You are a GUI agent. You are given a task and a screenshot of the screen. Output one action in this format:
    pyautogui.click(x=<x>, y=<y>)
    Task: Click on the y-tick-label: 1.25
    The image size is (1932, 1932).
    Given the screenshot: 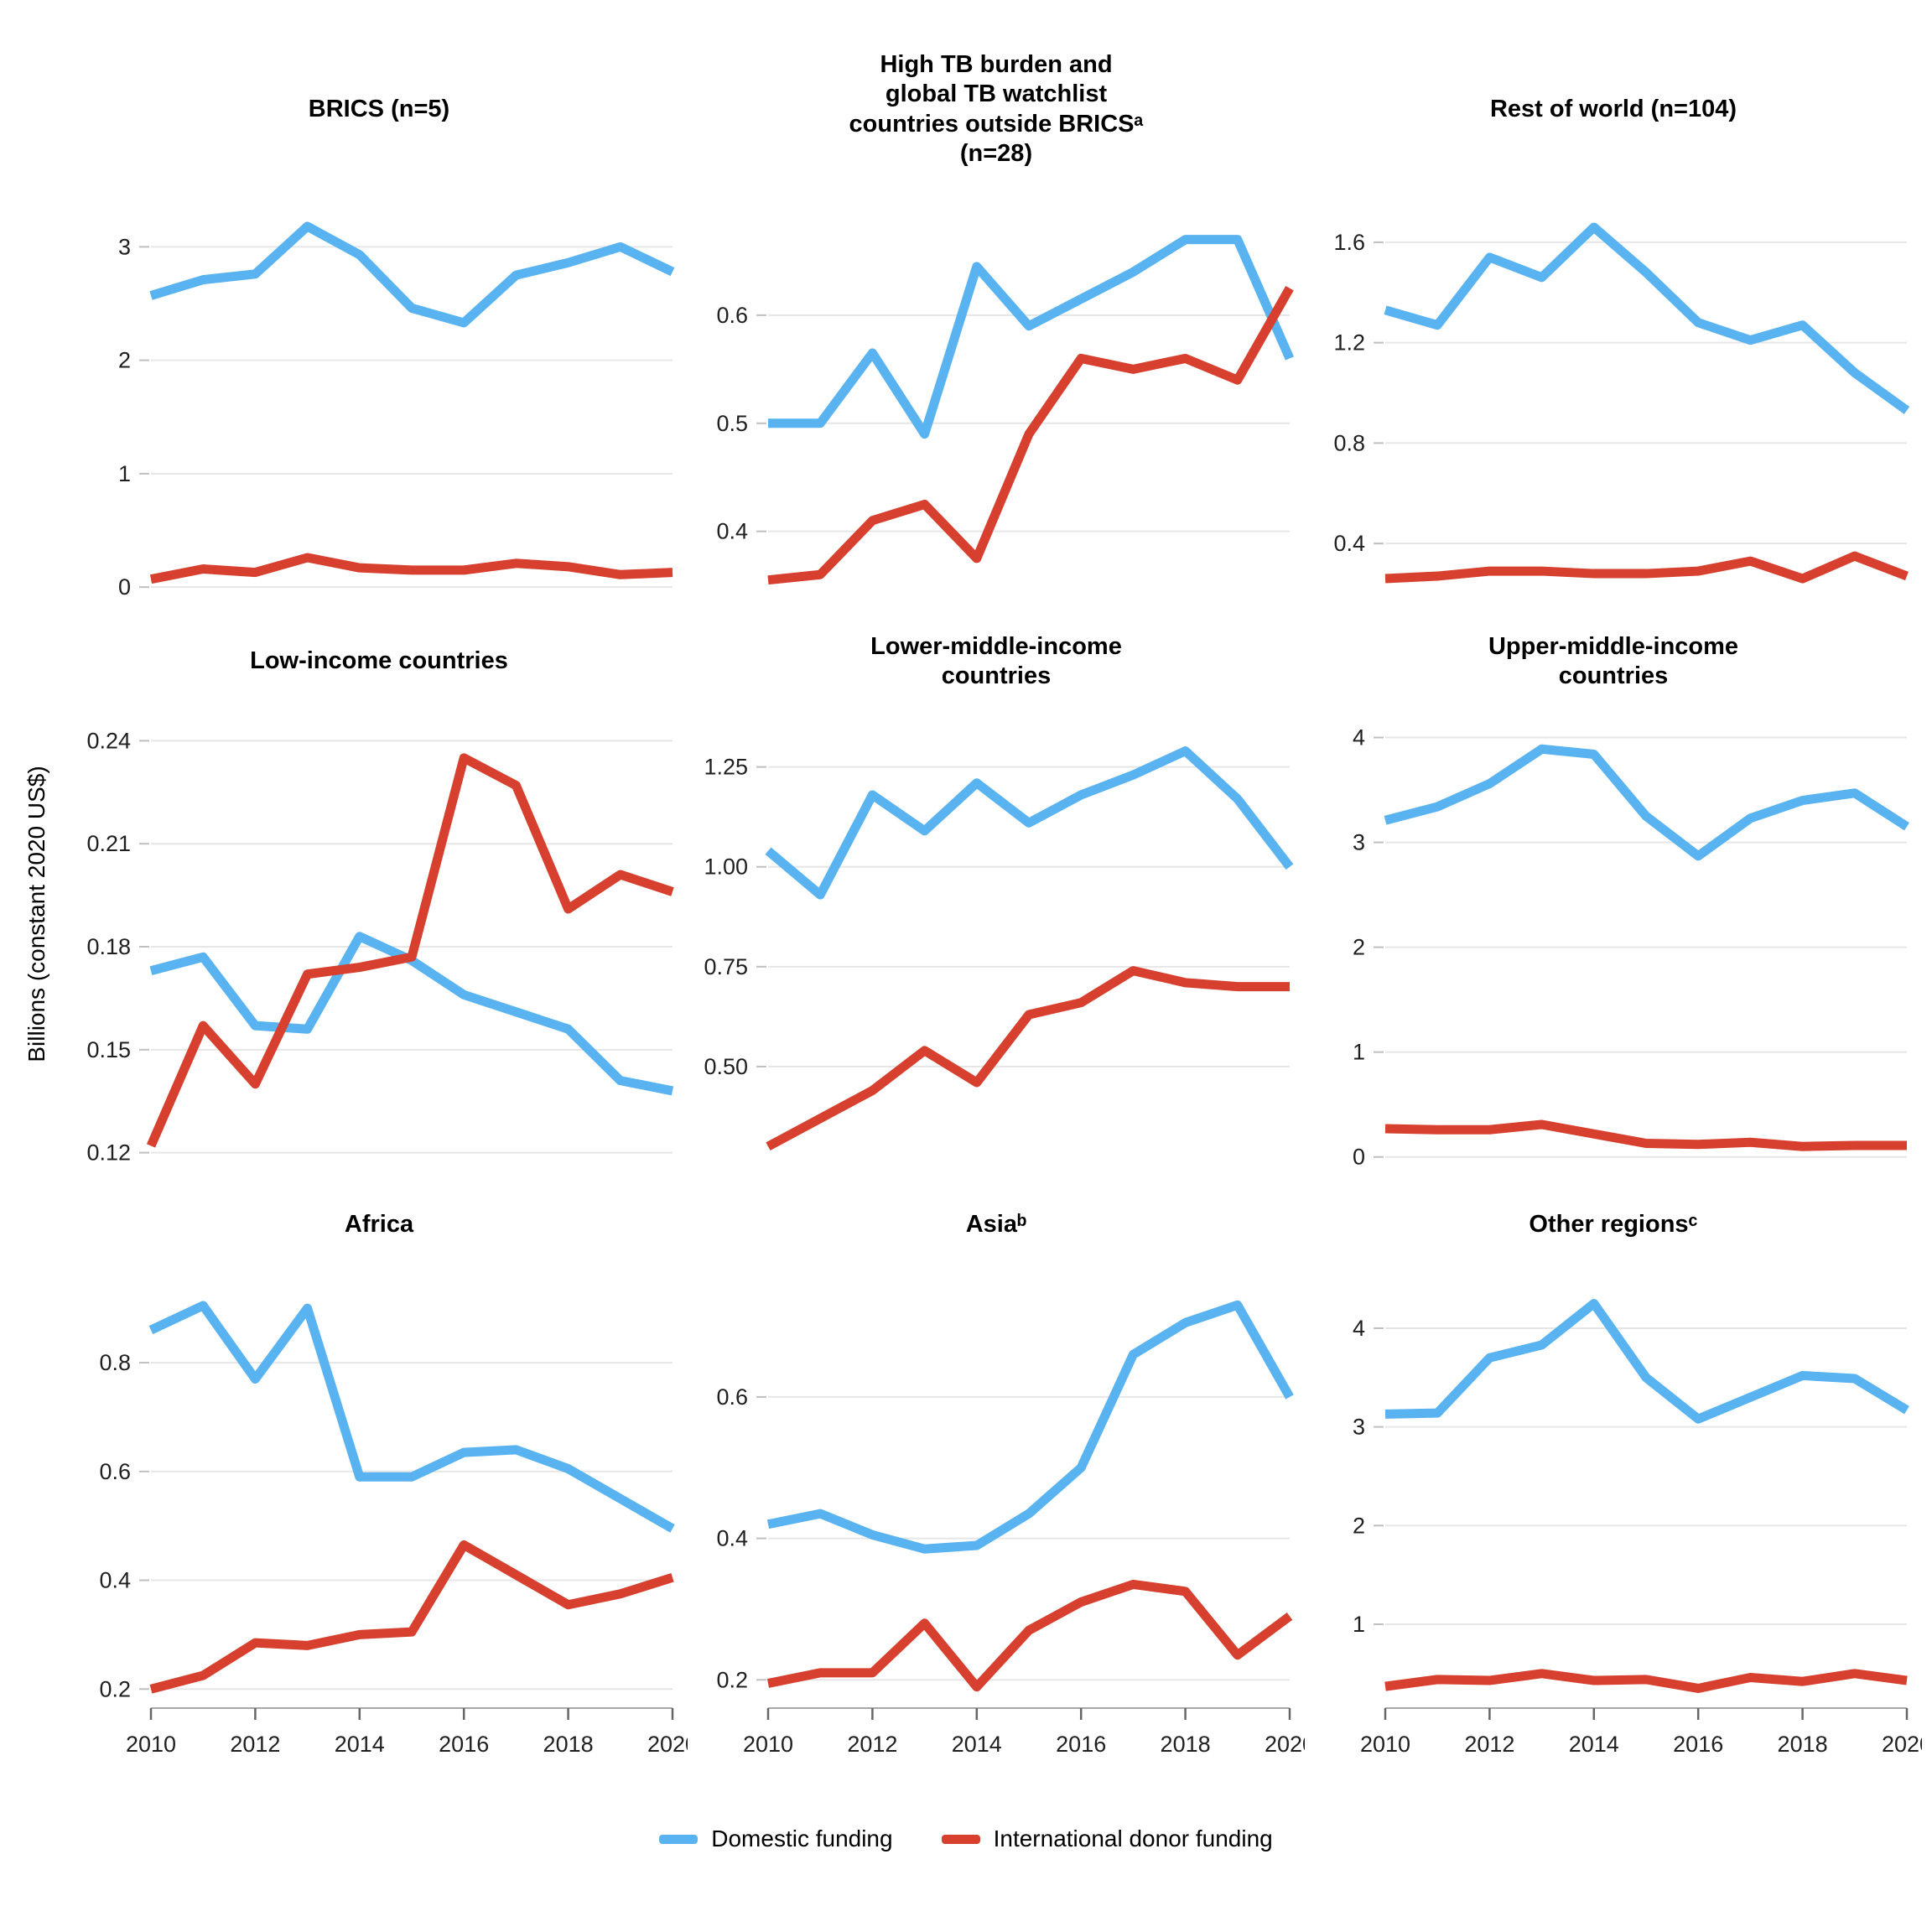 What is the action you would take?
    pyautogui.click(x=726, y=767)
    